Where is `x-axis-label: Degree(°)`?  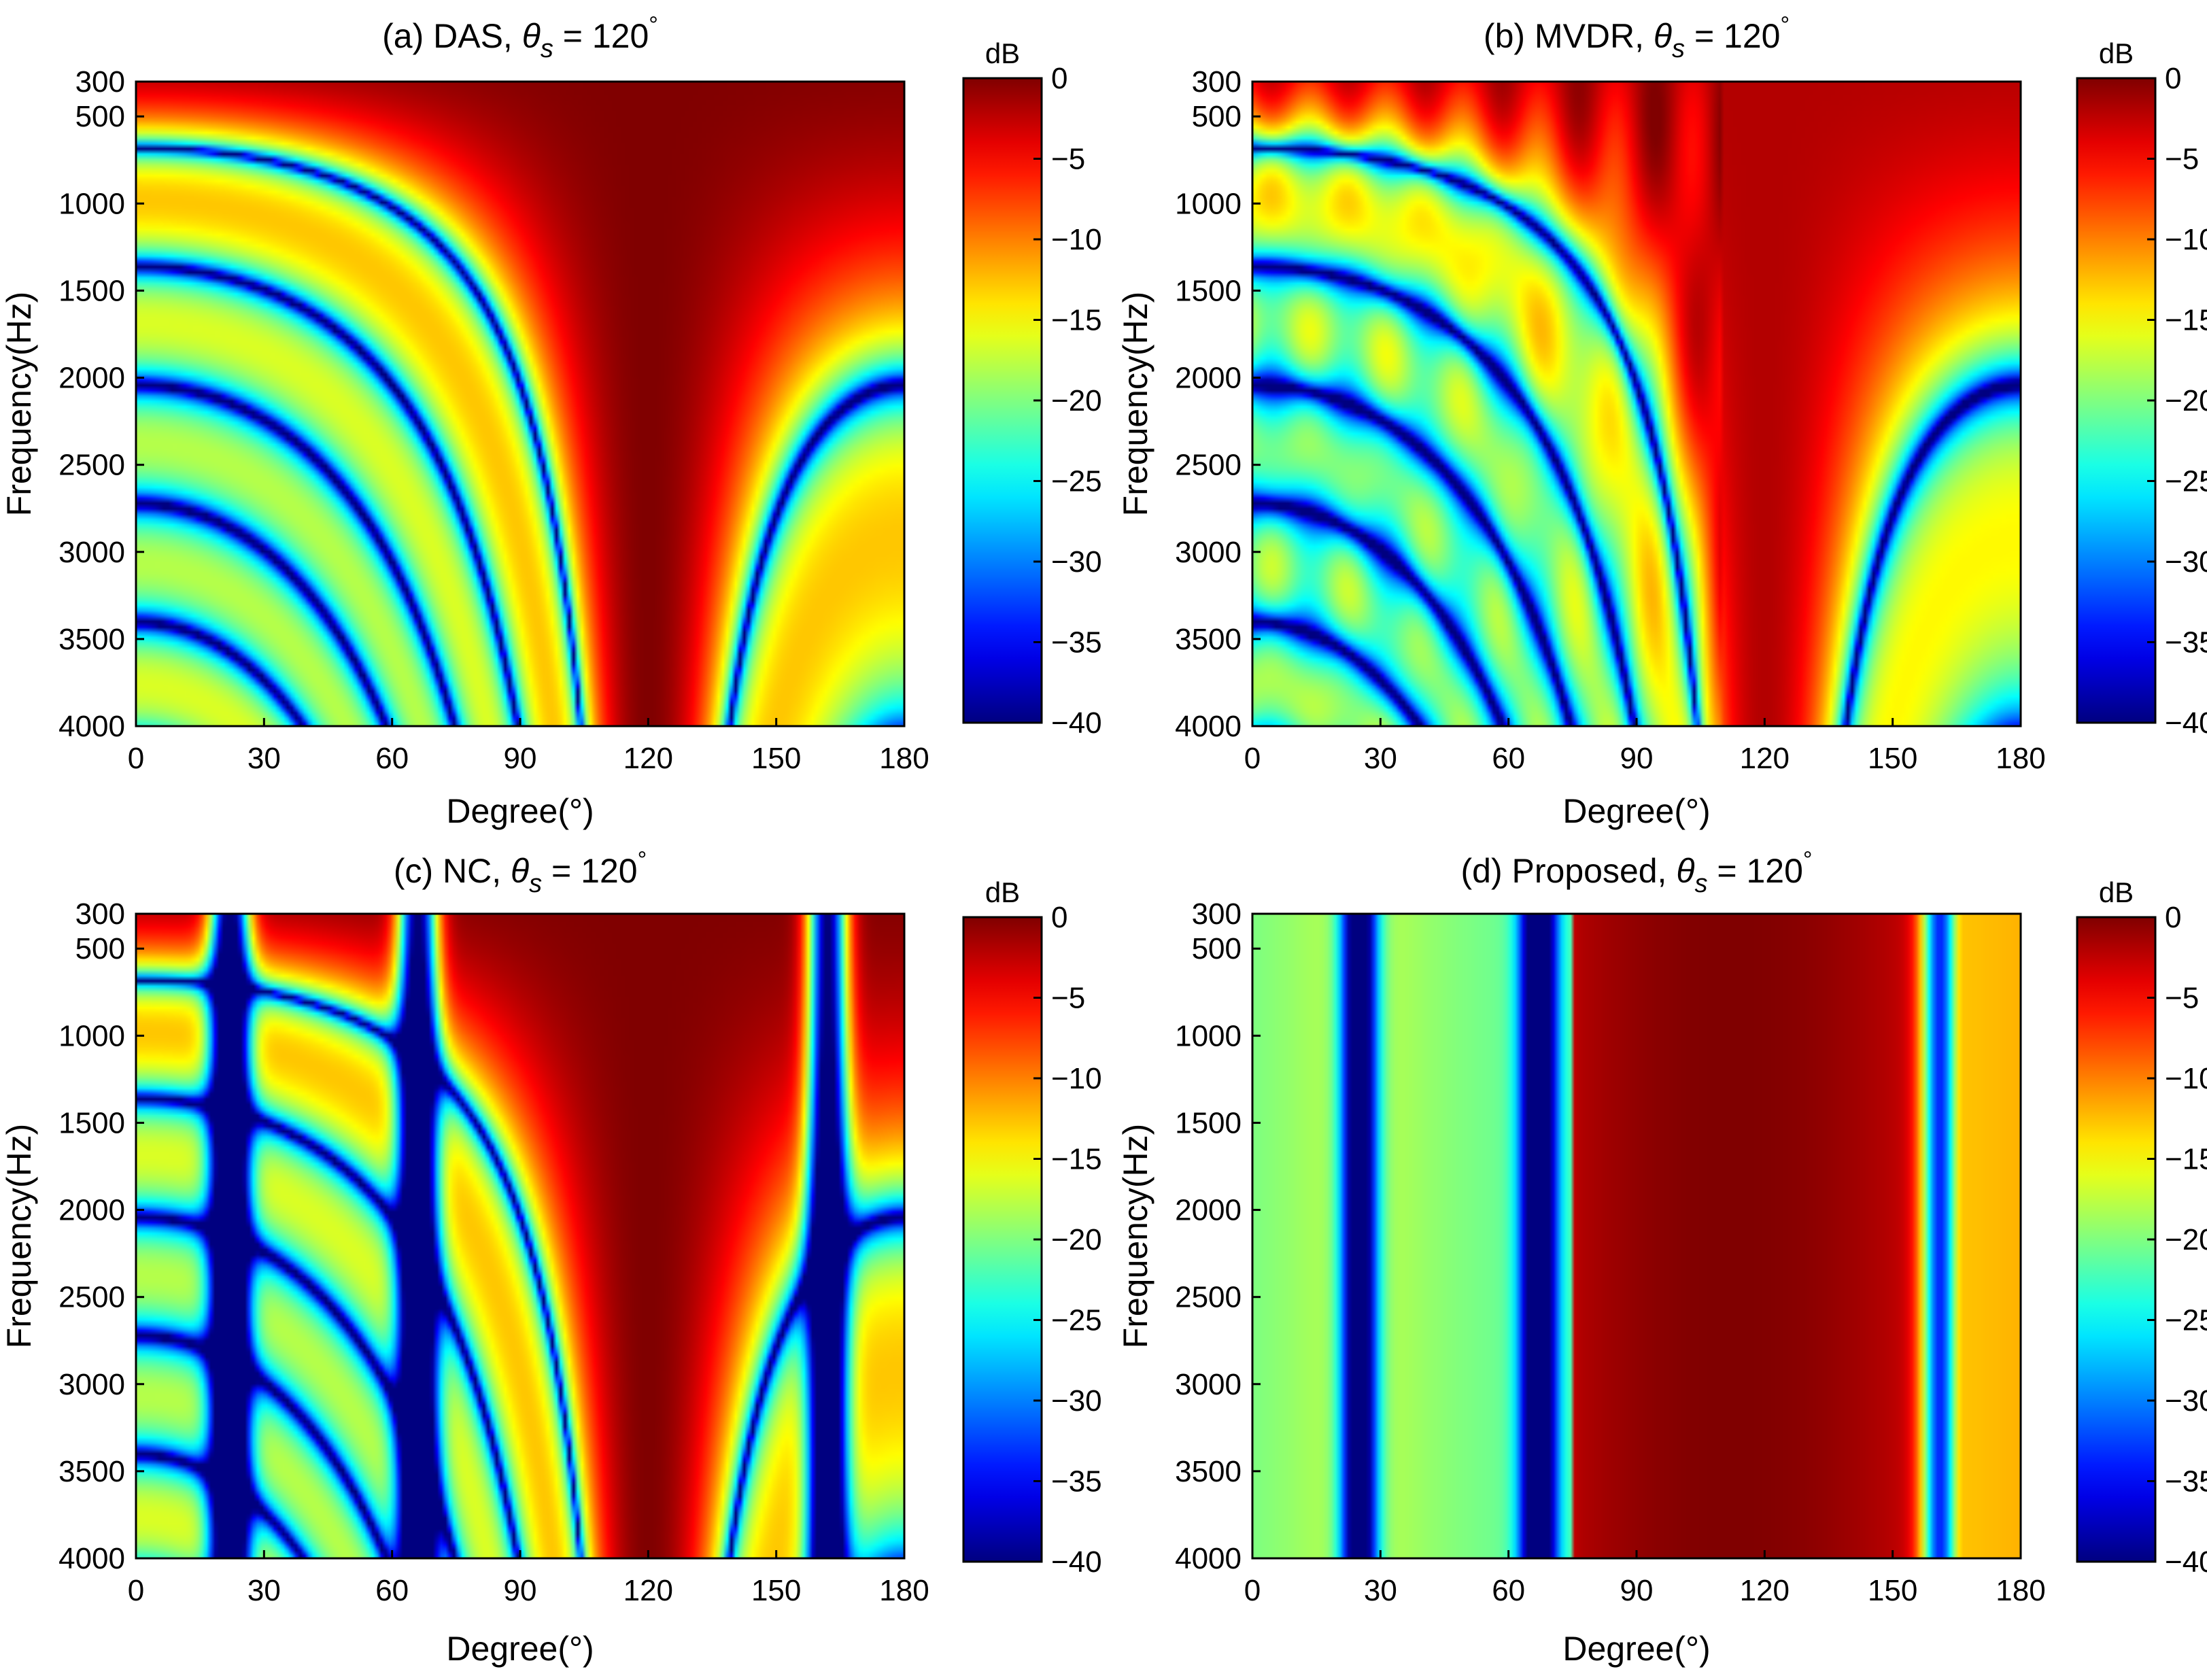
x-axis-label: Degree(°) is located at coordinates (520, 811).